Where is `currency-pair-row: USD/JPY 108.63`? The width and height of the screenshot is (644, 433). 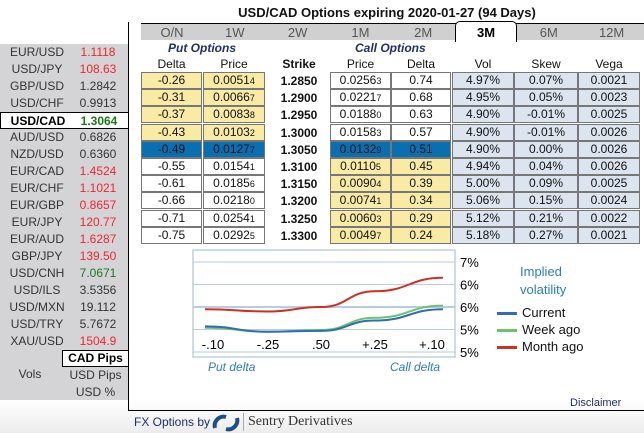 currency-pair-row: USD/JPY 108.63 is located at coordinates (64, 69).